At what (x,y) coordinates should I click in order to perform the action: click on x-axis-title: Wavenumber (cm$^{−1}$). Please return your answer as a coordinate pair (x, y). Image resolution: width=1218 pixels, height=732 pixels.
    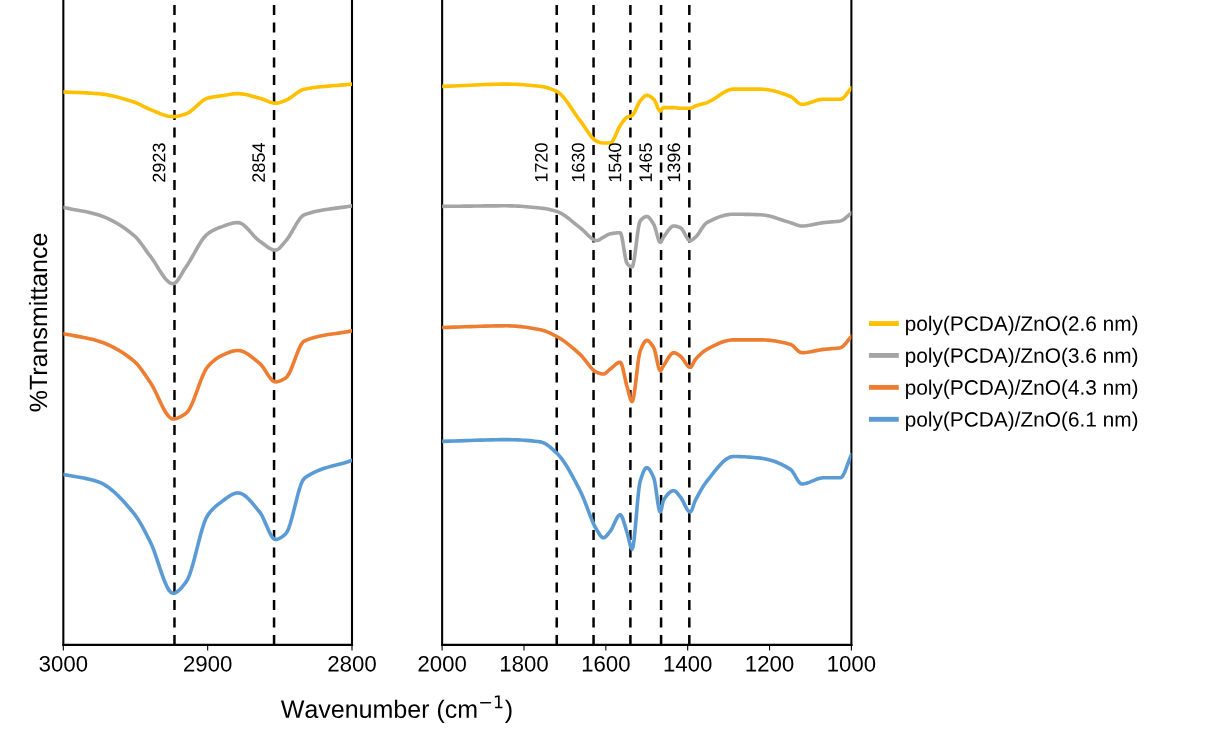
    Looking at the image, I should click on (396, 709).